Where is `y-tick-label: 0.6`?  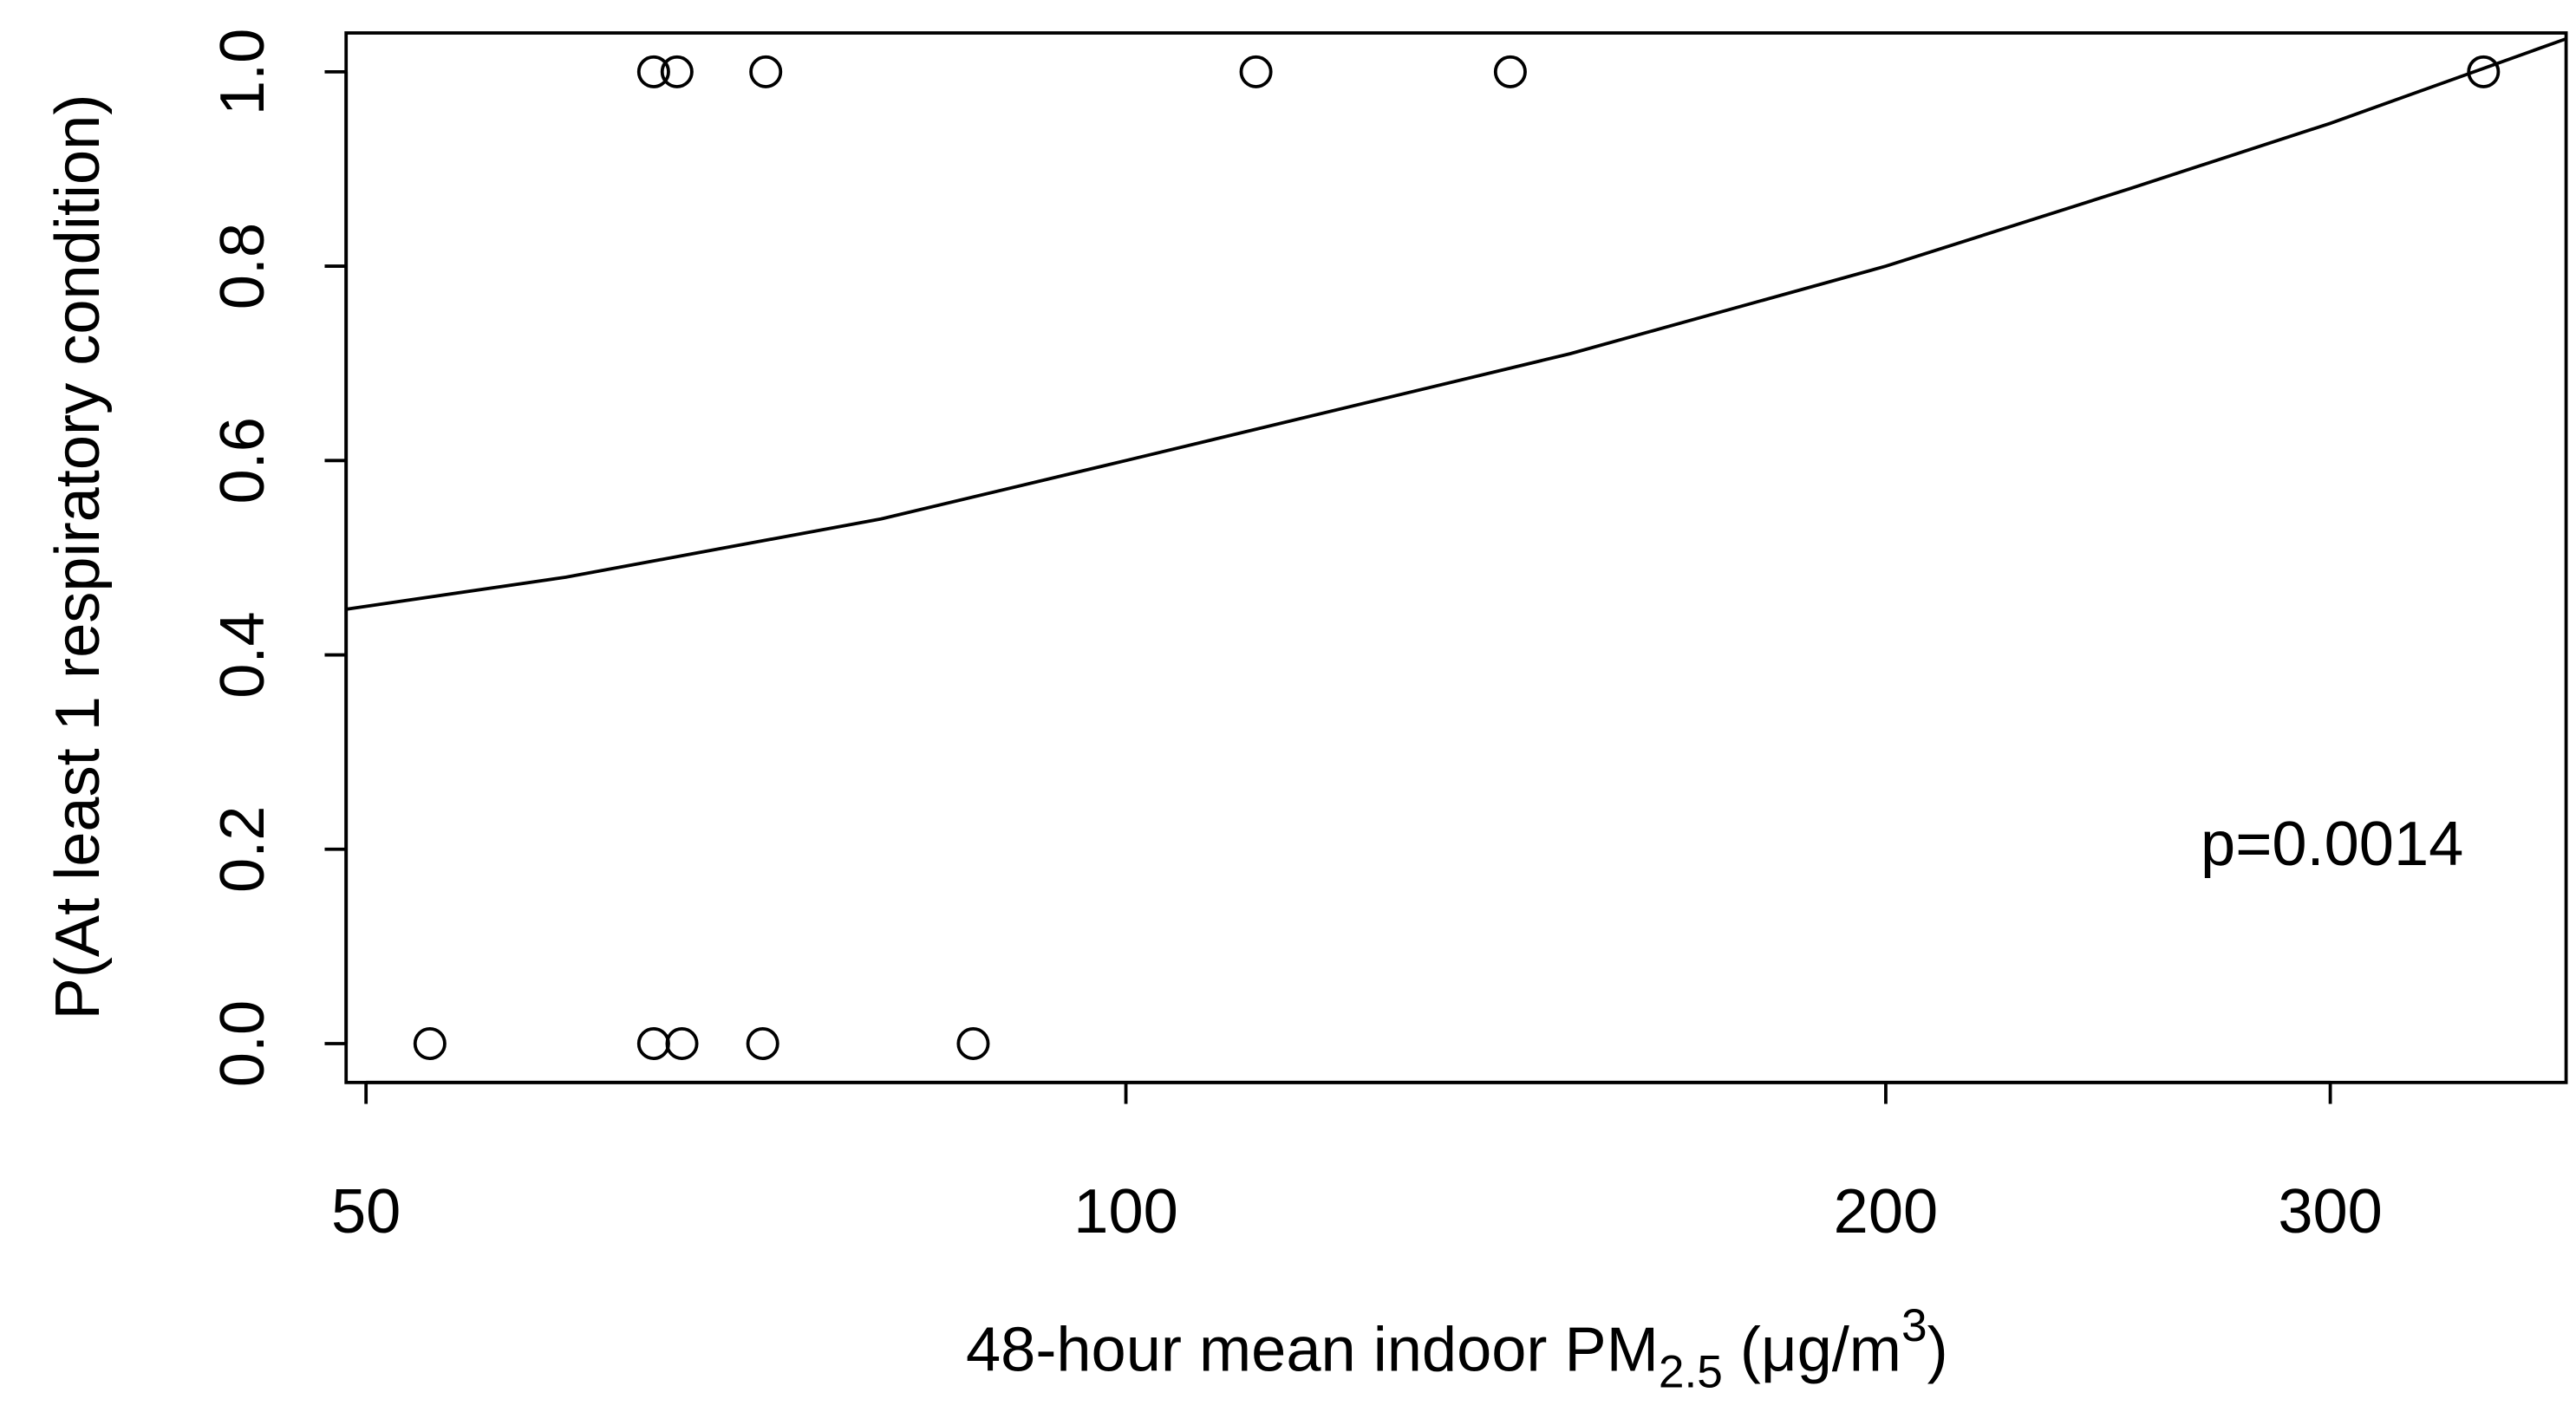
y-tick-label: 0.6 is located at coordinates (242, 461).